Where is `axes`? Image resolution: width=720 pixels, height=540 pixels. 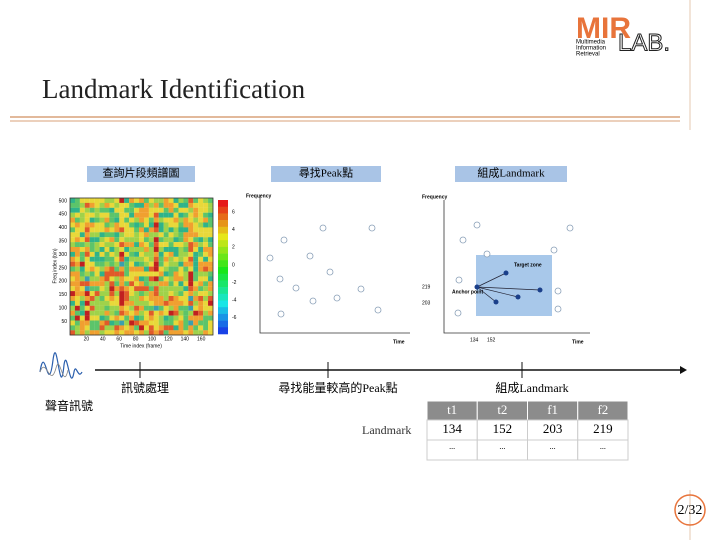 axes is located at coordinates (334, 265).